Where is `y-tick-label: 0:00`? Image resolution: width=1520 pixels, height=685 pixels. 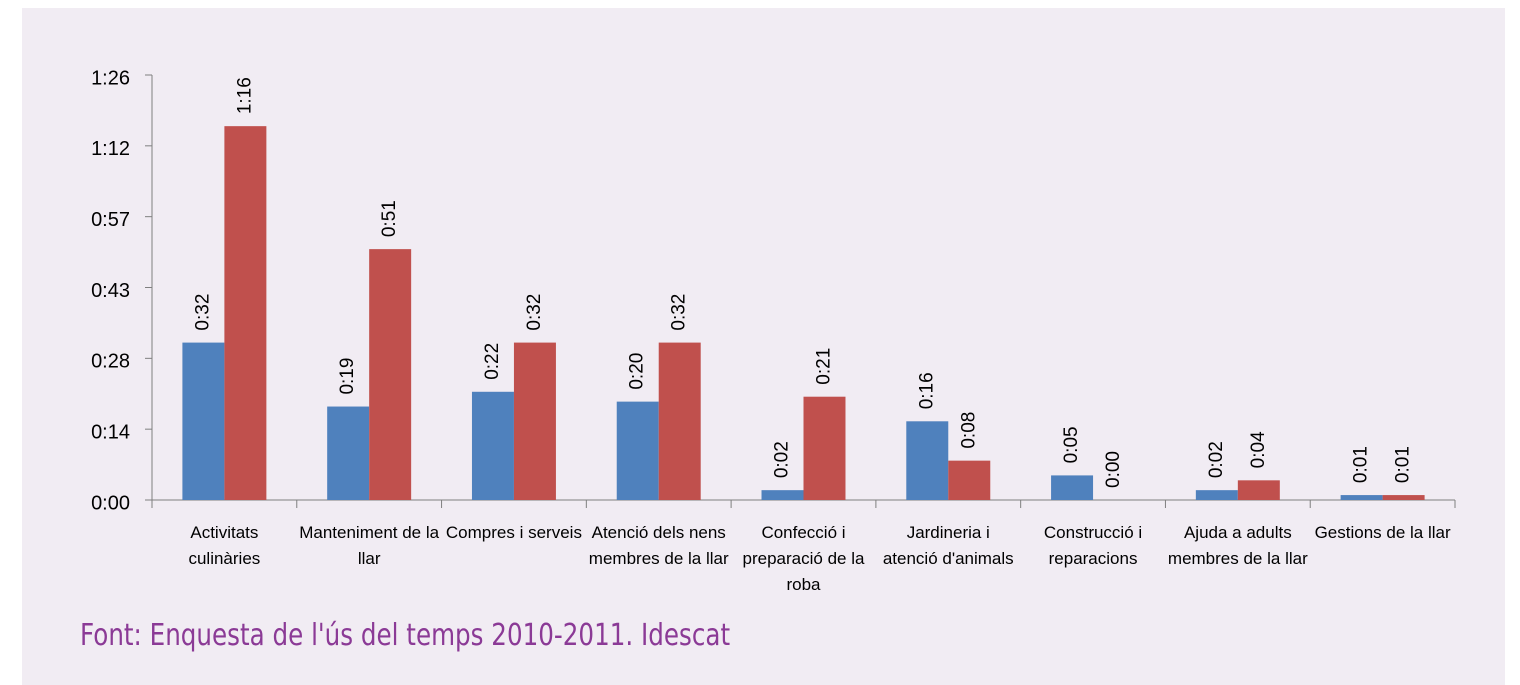
y-tick-label: 0:00 is located at coordinates (110, 503).